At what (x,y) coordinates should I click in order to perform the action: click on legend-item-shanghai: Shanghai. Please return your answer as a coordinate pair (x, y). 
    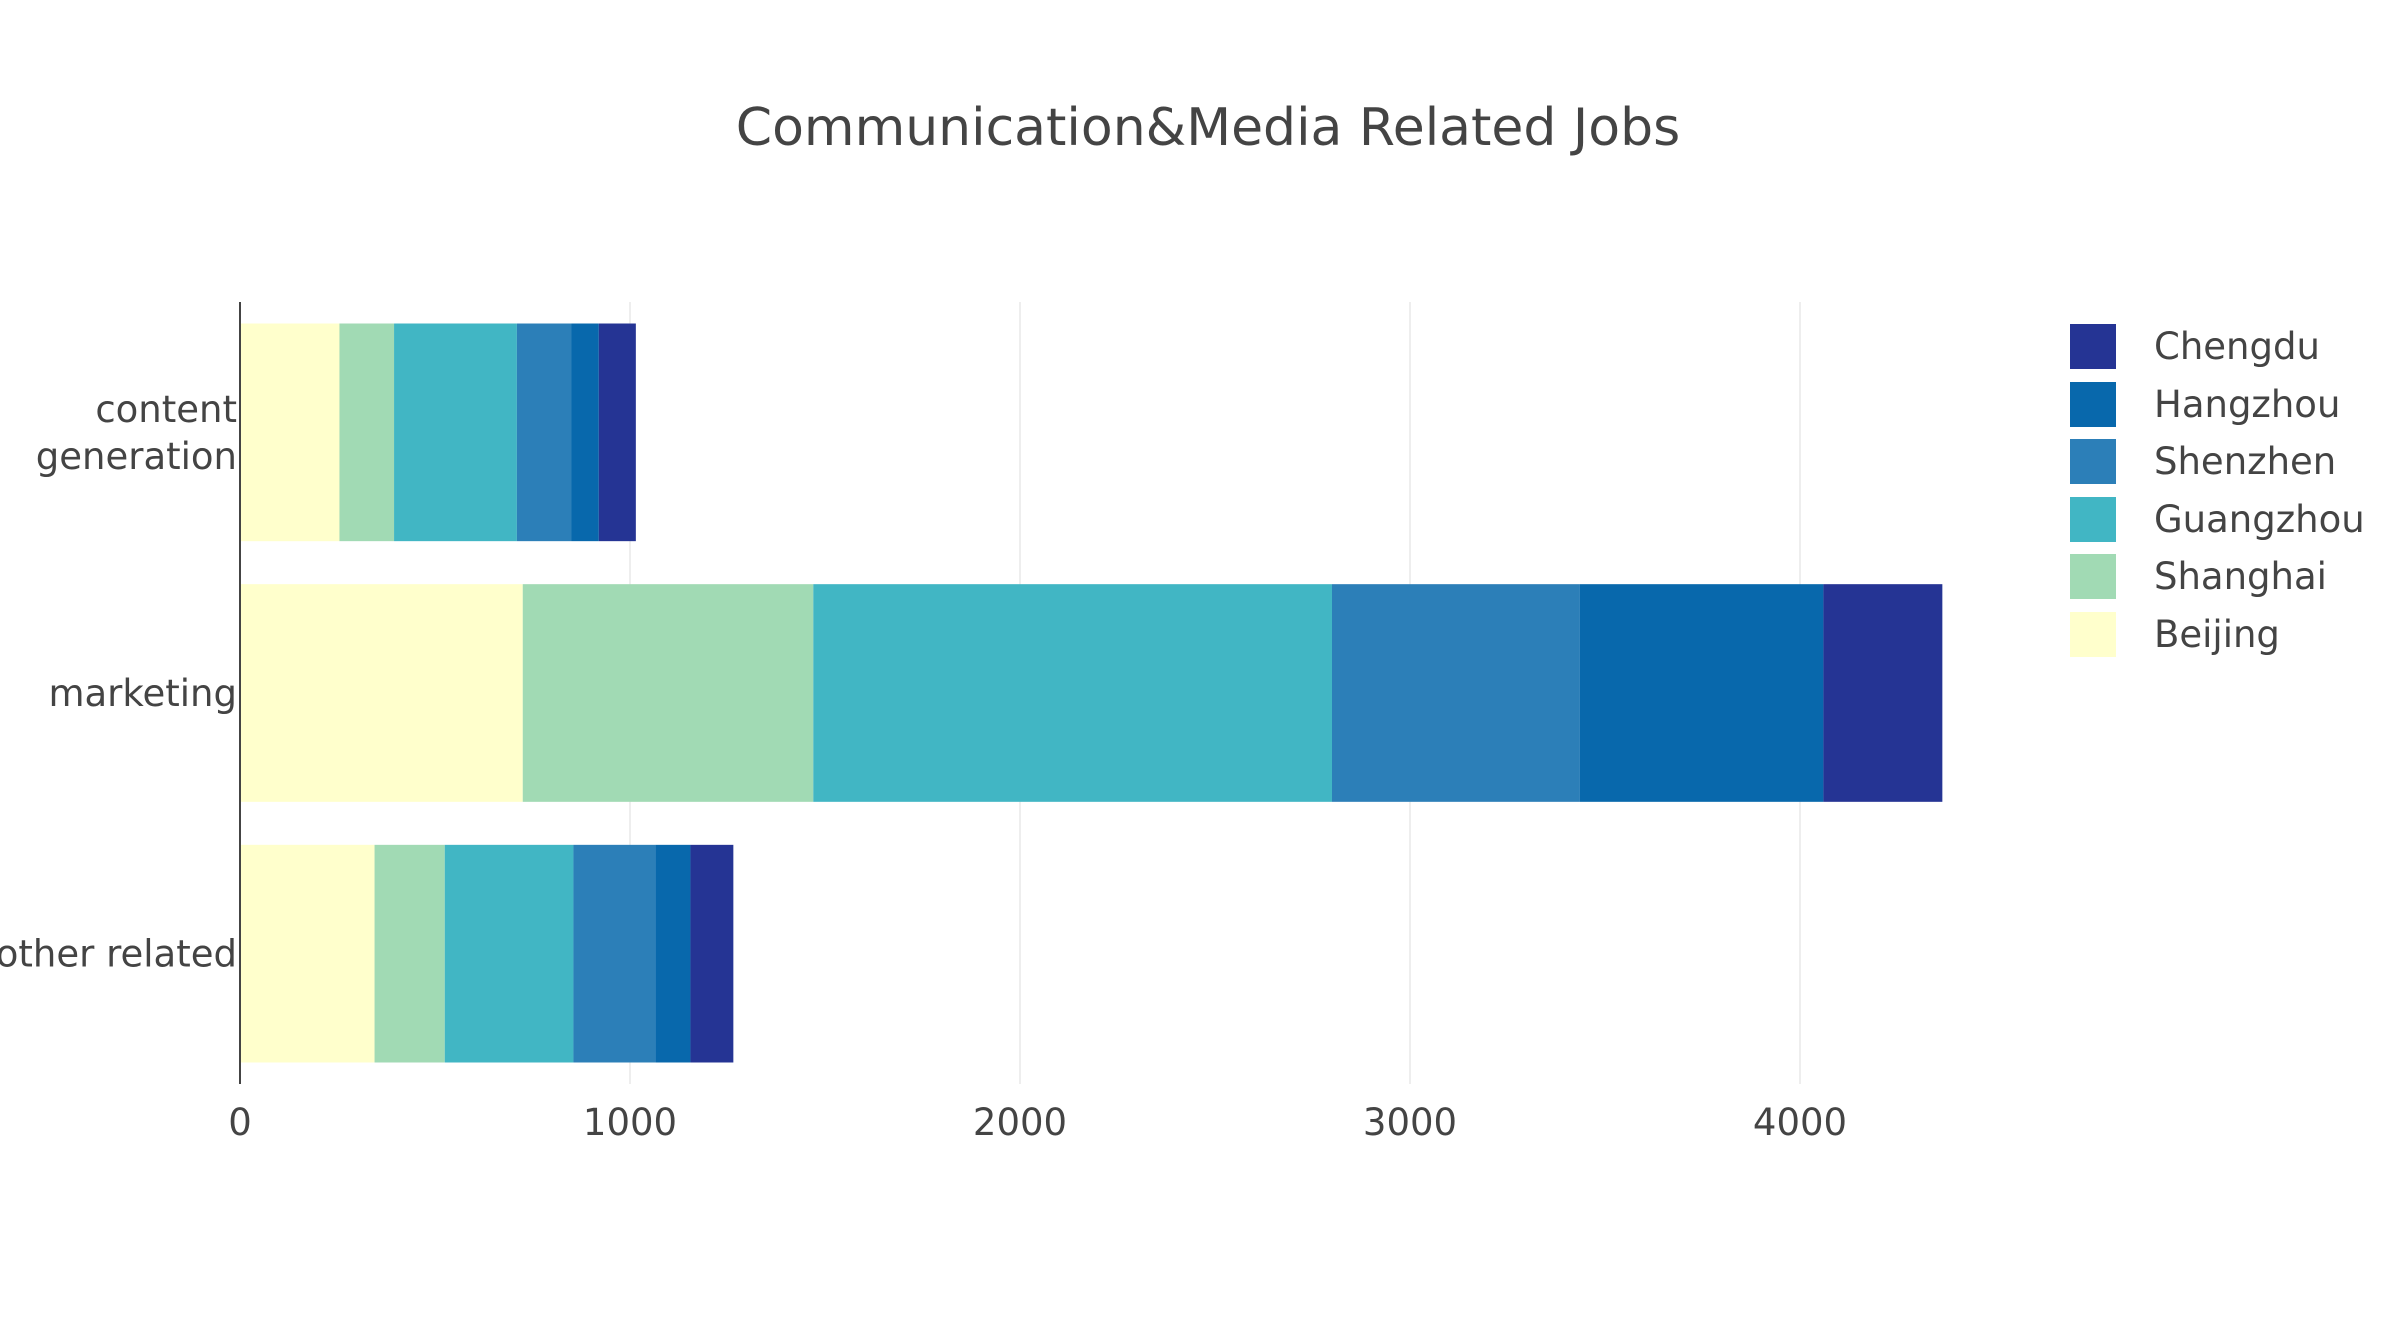
    Looking at the image, I should click on (2217, 577).